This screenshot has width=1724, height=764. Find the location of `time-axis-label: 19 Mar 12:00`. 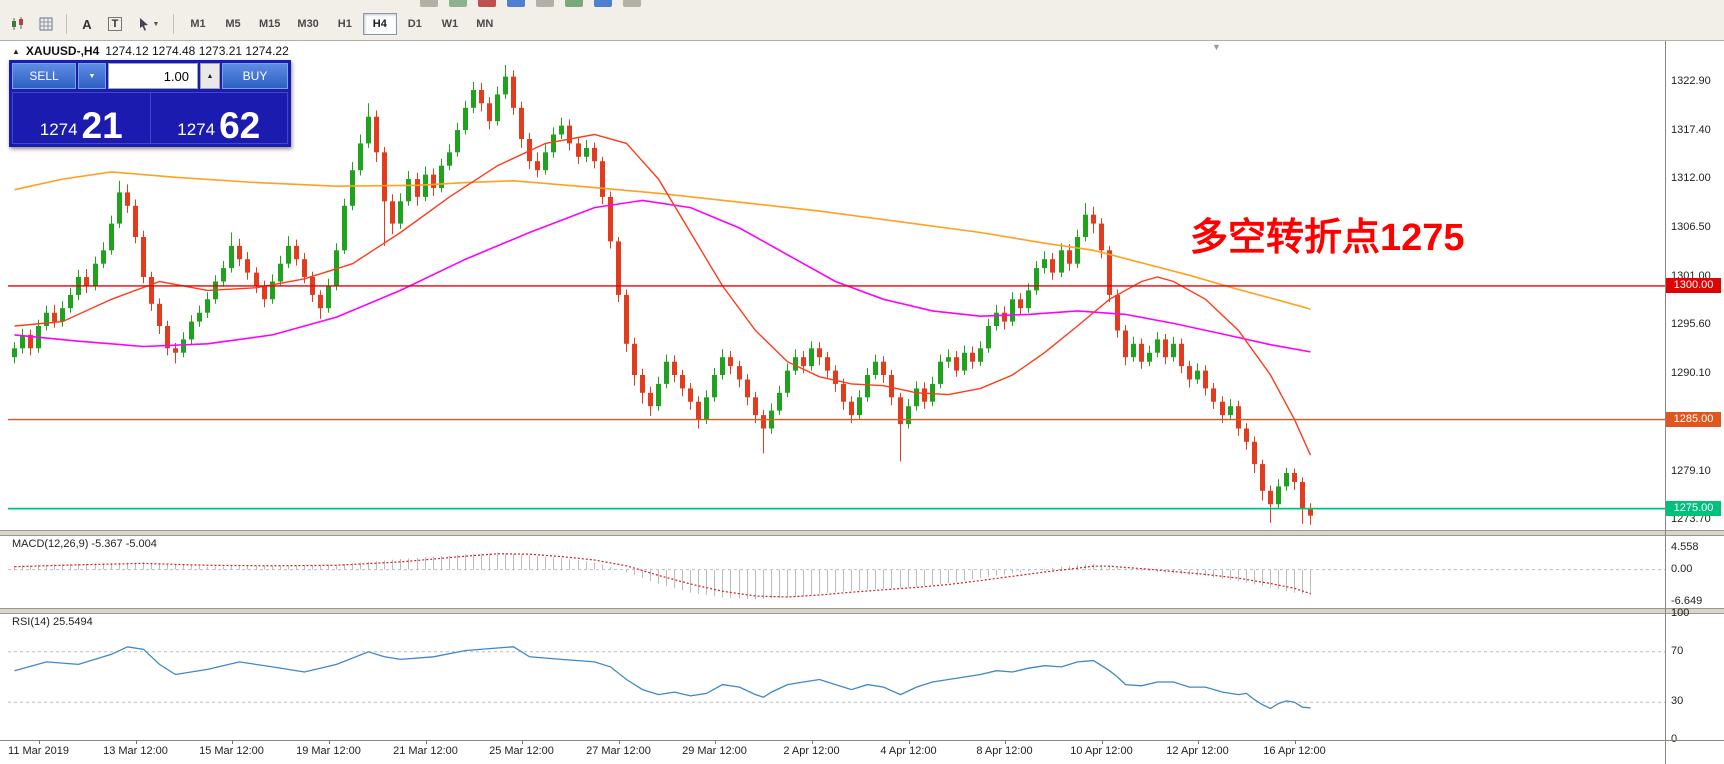

time-axis-label: 19 Mar 12:00 is located at coordinates (328, 751).